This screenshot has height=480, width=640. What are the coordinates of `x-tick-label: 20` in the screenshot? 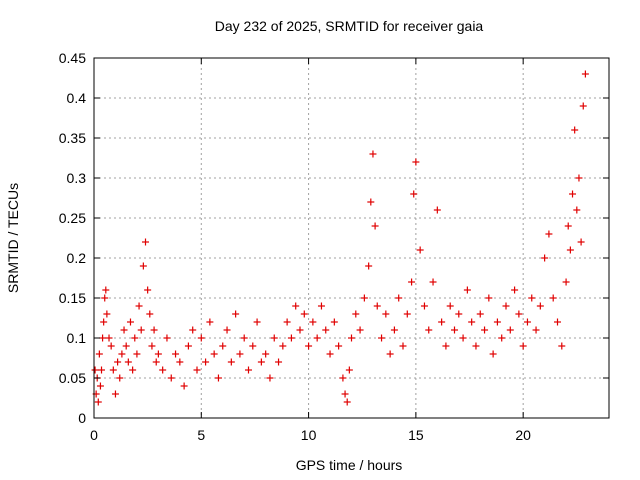 It's located at (523, 435).